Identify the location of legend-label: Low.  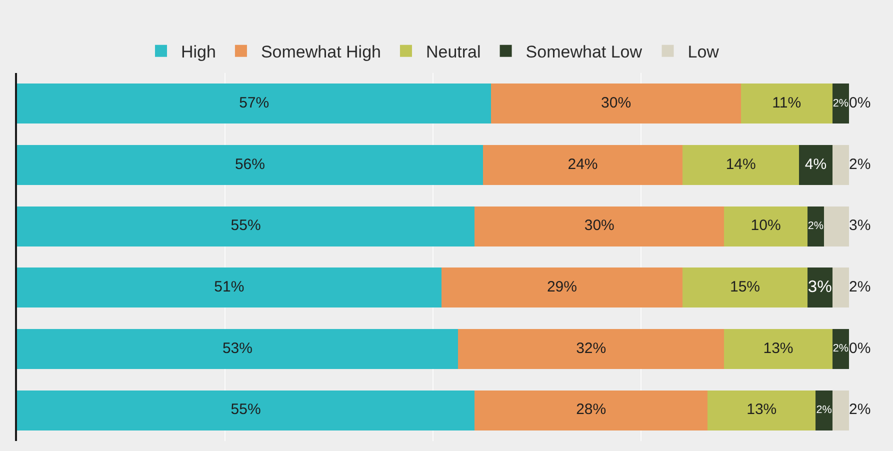
(704, 52).